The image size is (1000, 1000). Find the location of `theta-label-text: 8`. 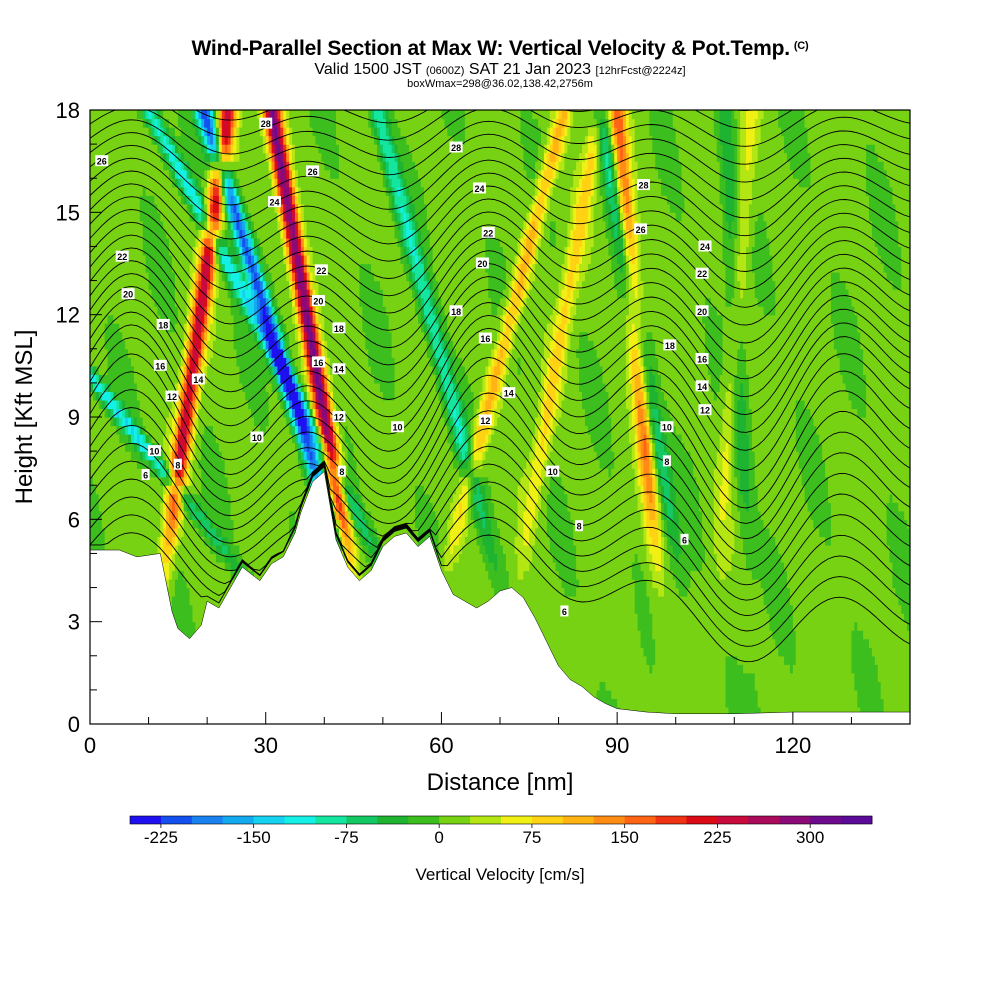

theta-label-text: 8 is located at coordinates (177, 465).